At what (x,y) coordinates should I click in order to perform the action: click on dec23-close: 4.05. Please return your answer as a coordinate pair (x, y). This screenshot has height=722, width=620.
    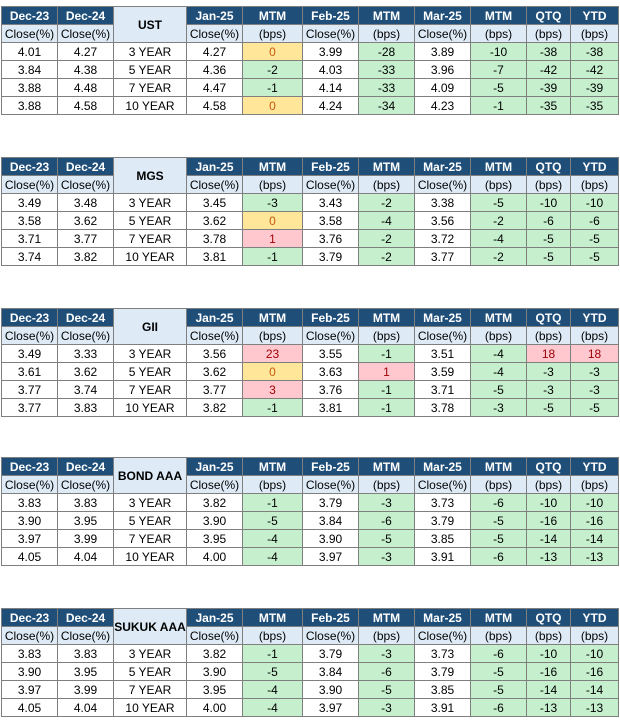
    Looking at the image, I should click on (29, 556).